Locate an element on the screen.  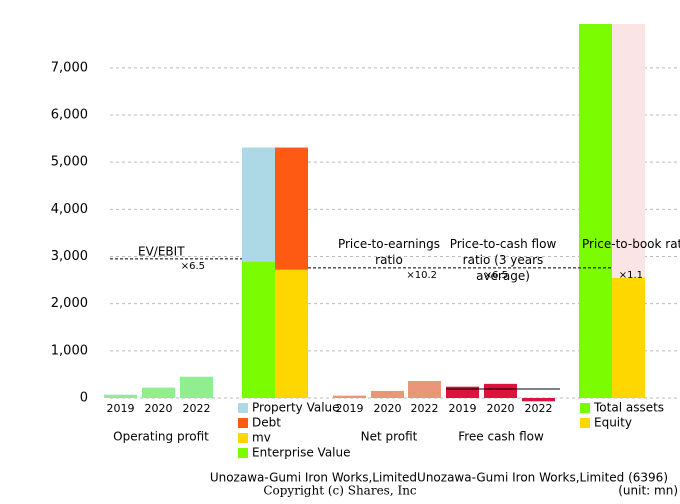
group-label: Operating profit is located at coordinates (161, 437).